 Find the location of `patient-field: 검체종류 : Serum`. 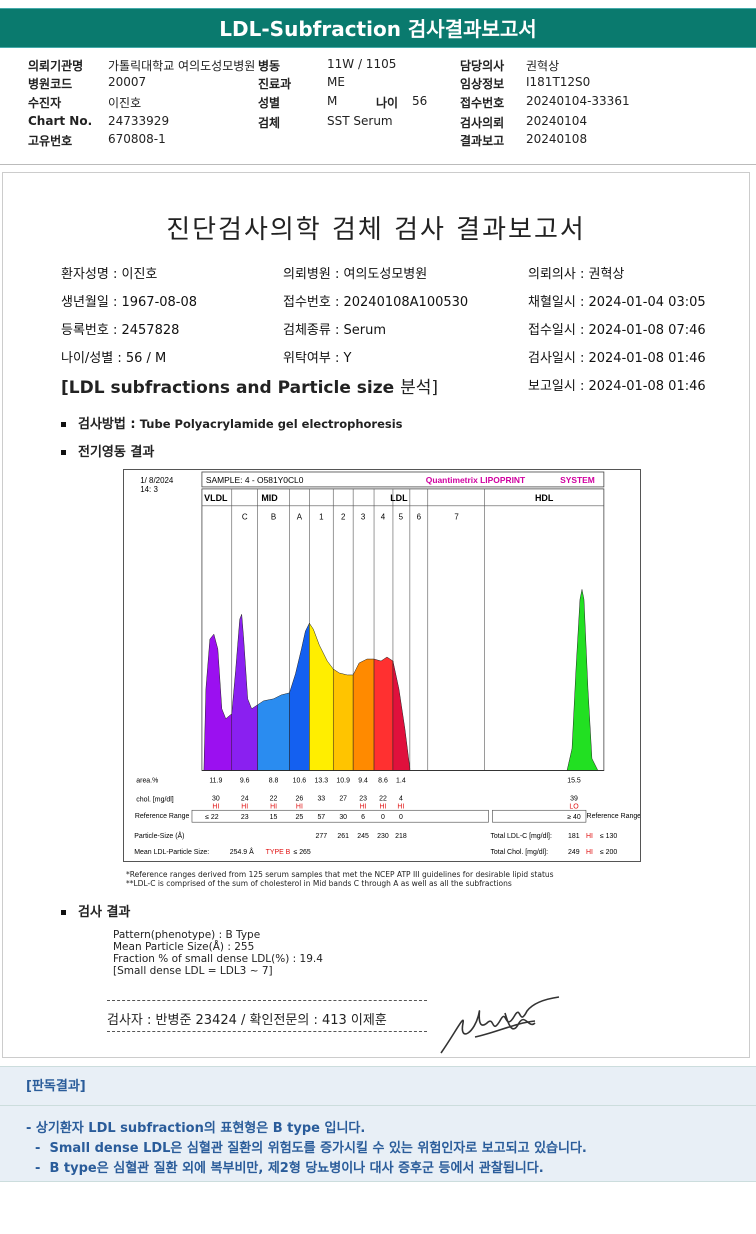

patient-field: 검체종류 : Serum is located at coordinates (334, 330).